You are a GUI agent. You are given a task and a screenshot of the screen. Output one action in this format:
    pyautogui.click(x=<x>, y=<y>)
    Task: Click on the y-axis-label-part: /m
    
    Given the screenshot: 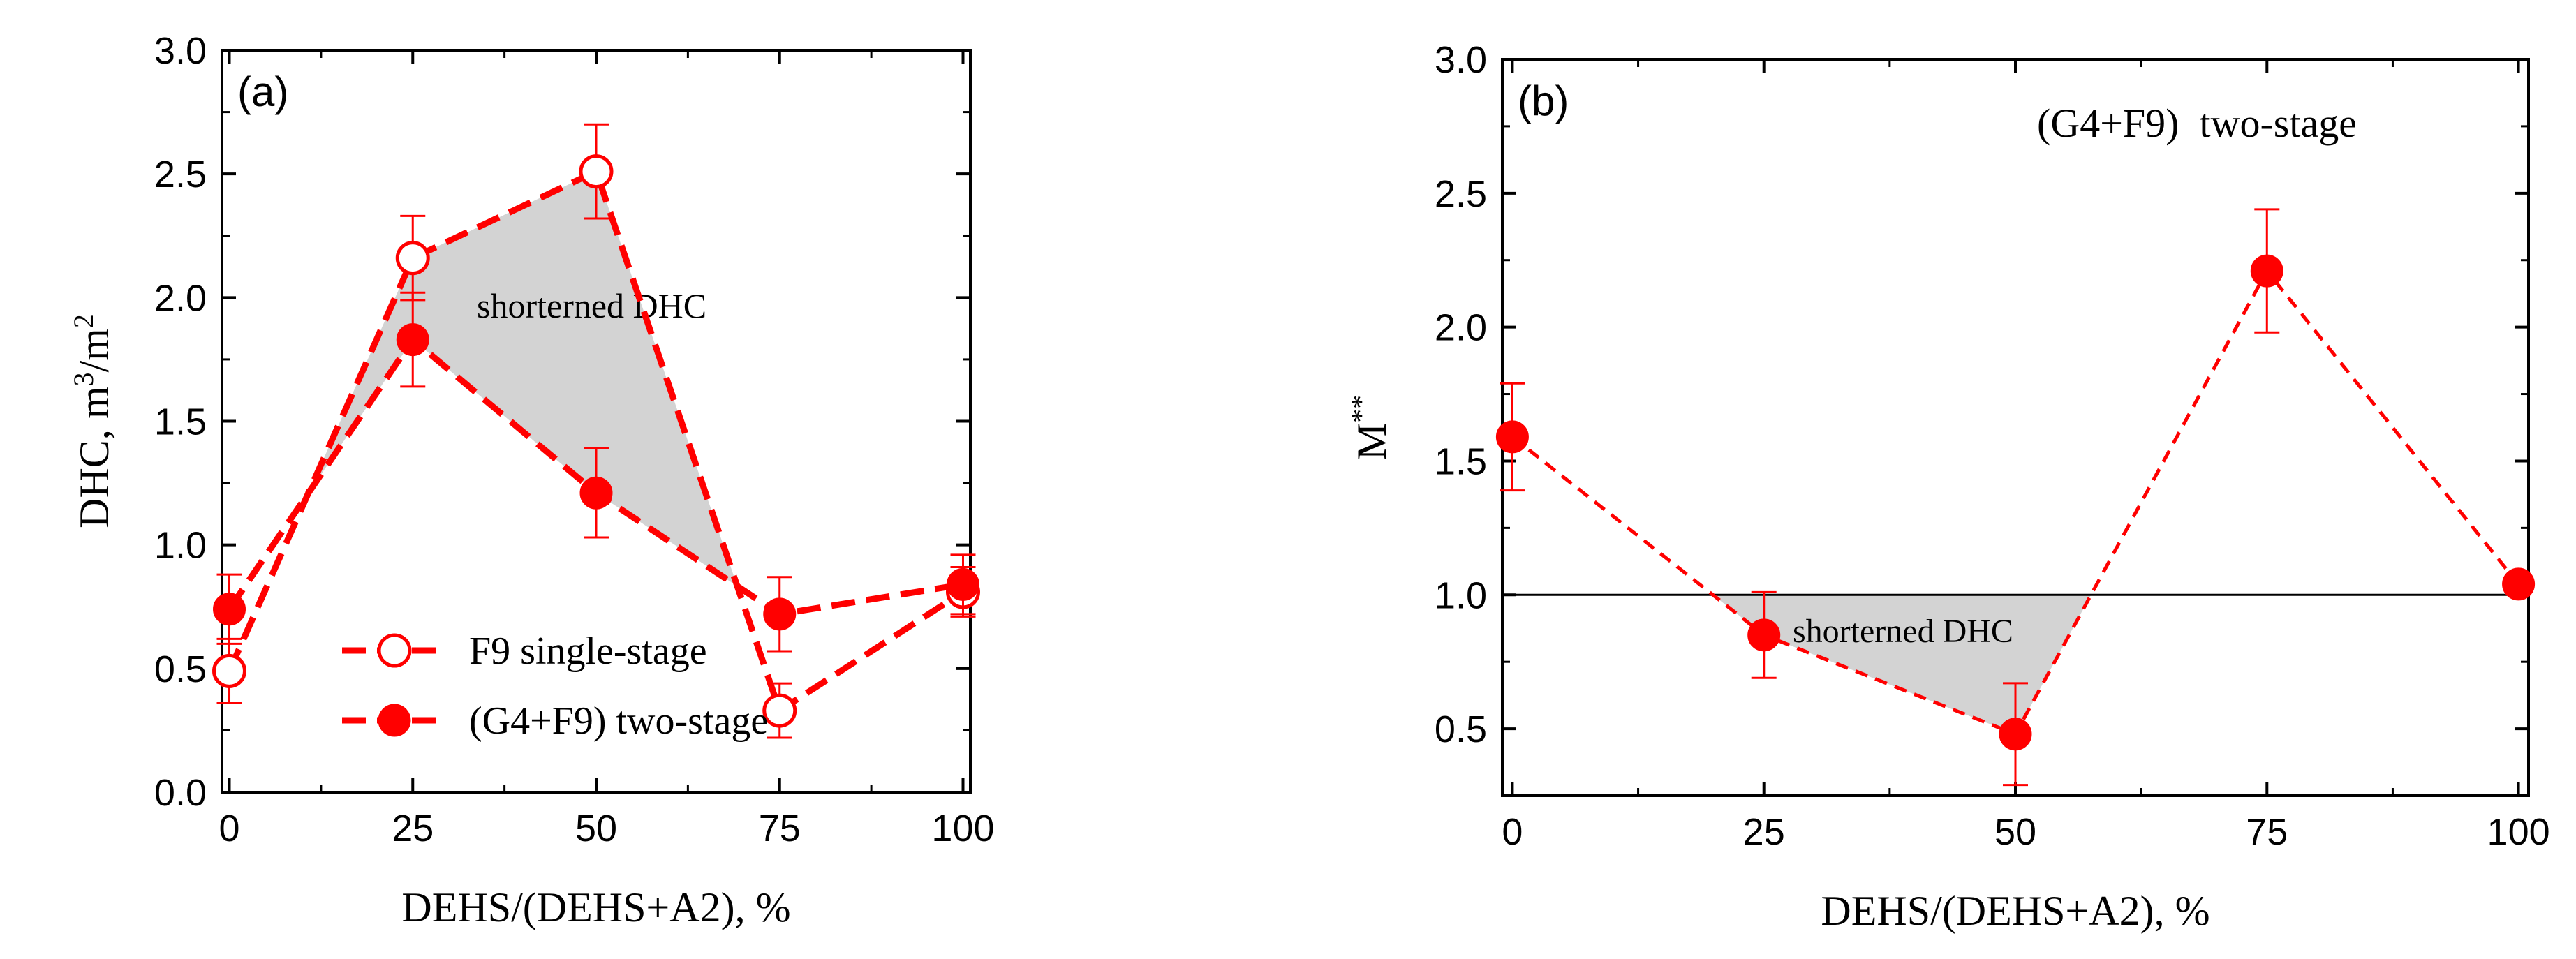 What is the action you would take?
    pyautogui.click(x=94, y=350)
    